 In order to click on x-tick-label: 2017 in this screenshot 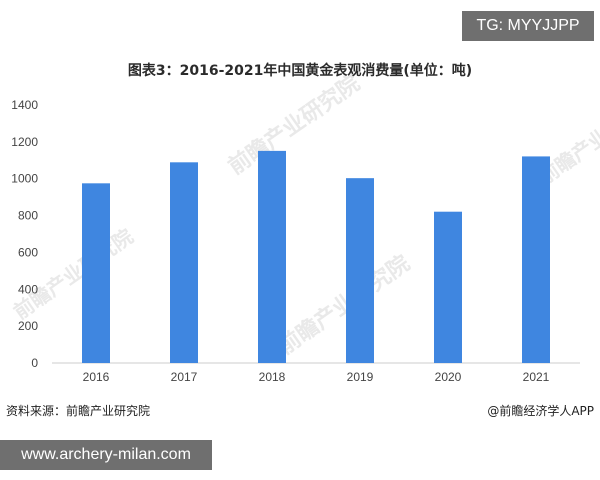, I will do `click(184, 377)`.